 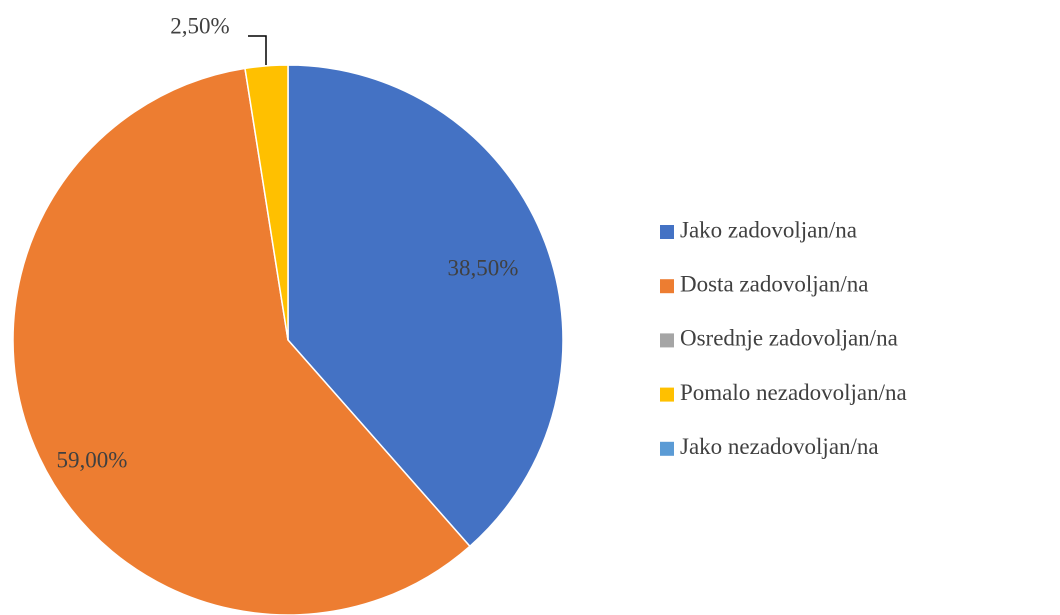 What do you see at coordinates (92, 459) in the screenshot?
I see `data-label: 59,00%` at bounding box center [92, 459].